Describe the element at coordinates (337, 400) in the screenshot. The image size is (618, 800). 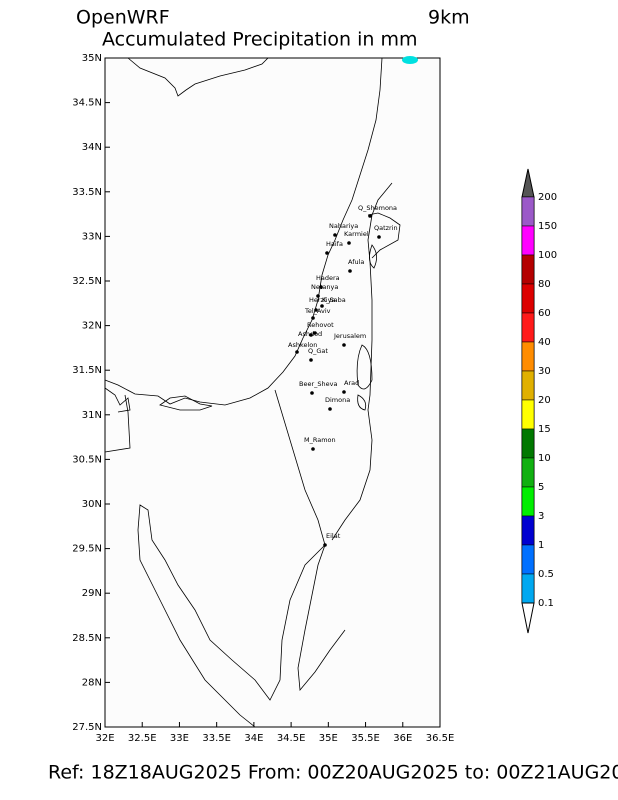
I see `city-label: Dimona` at that location.